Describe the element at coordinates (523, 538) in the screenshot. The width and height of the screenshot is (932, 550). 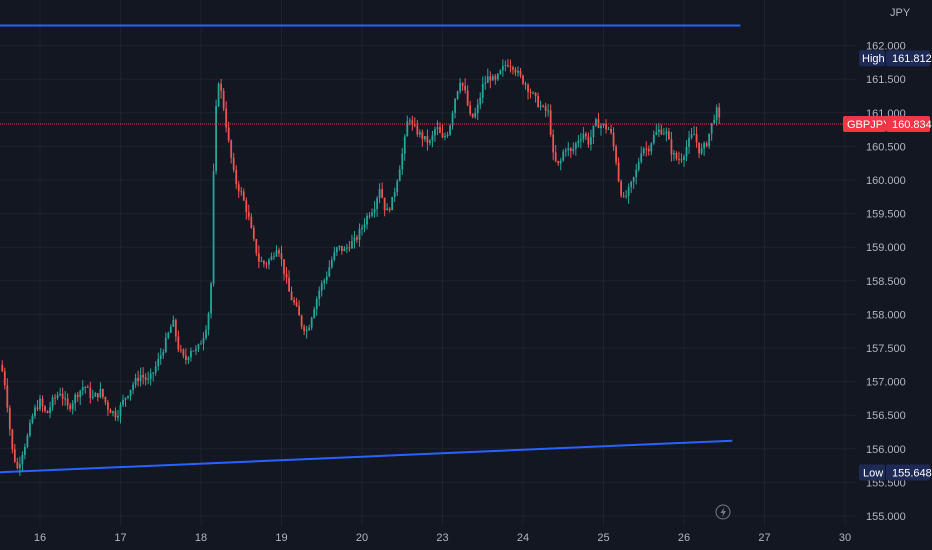
I see `x-tick-label: 24` at that location.